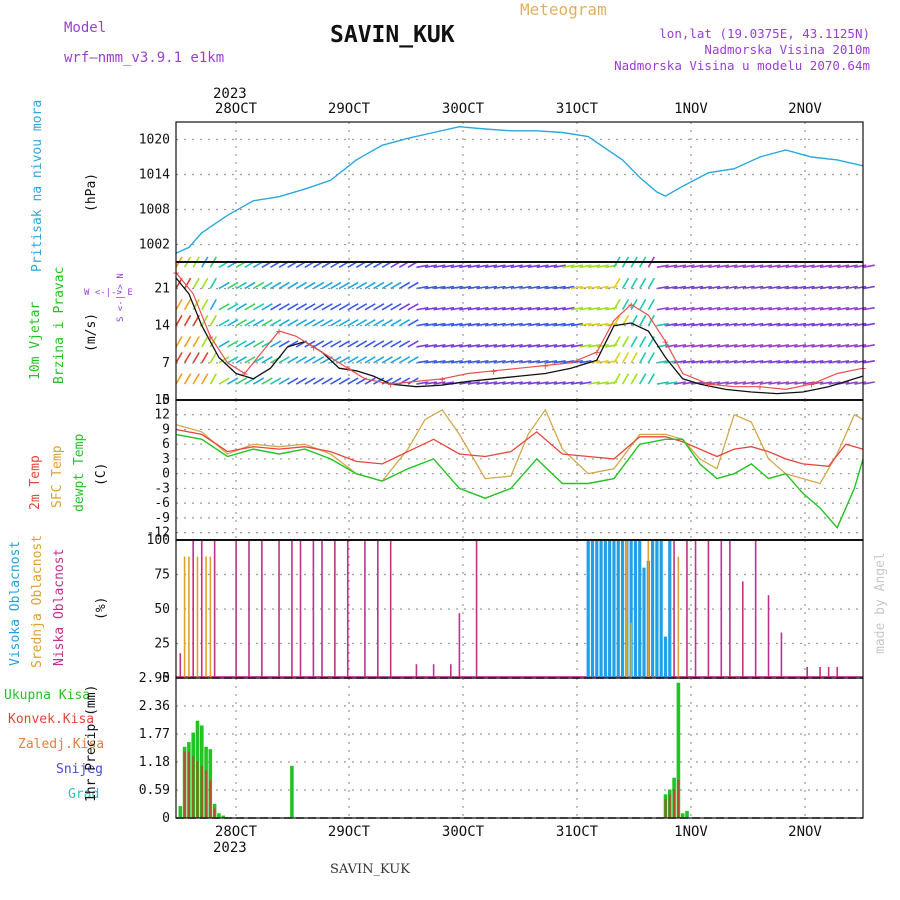 This screenshot has height=900, width=900. I want to click on ytick-precip-0: 0, so click(166, 818).